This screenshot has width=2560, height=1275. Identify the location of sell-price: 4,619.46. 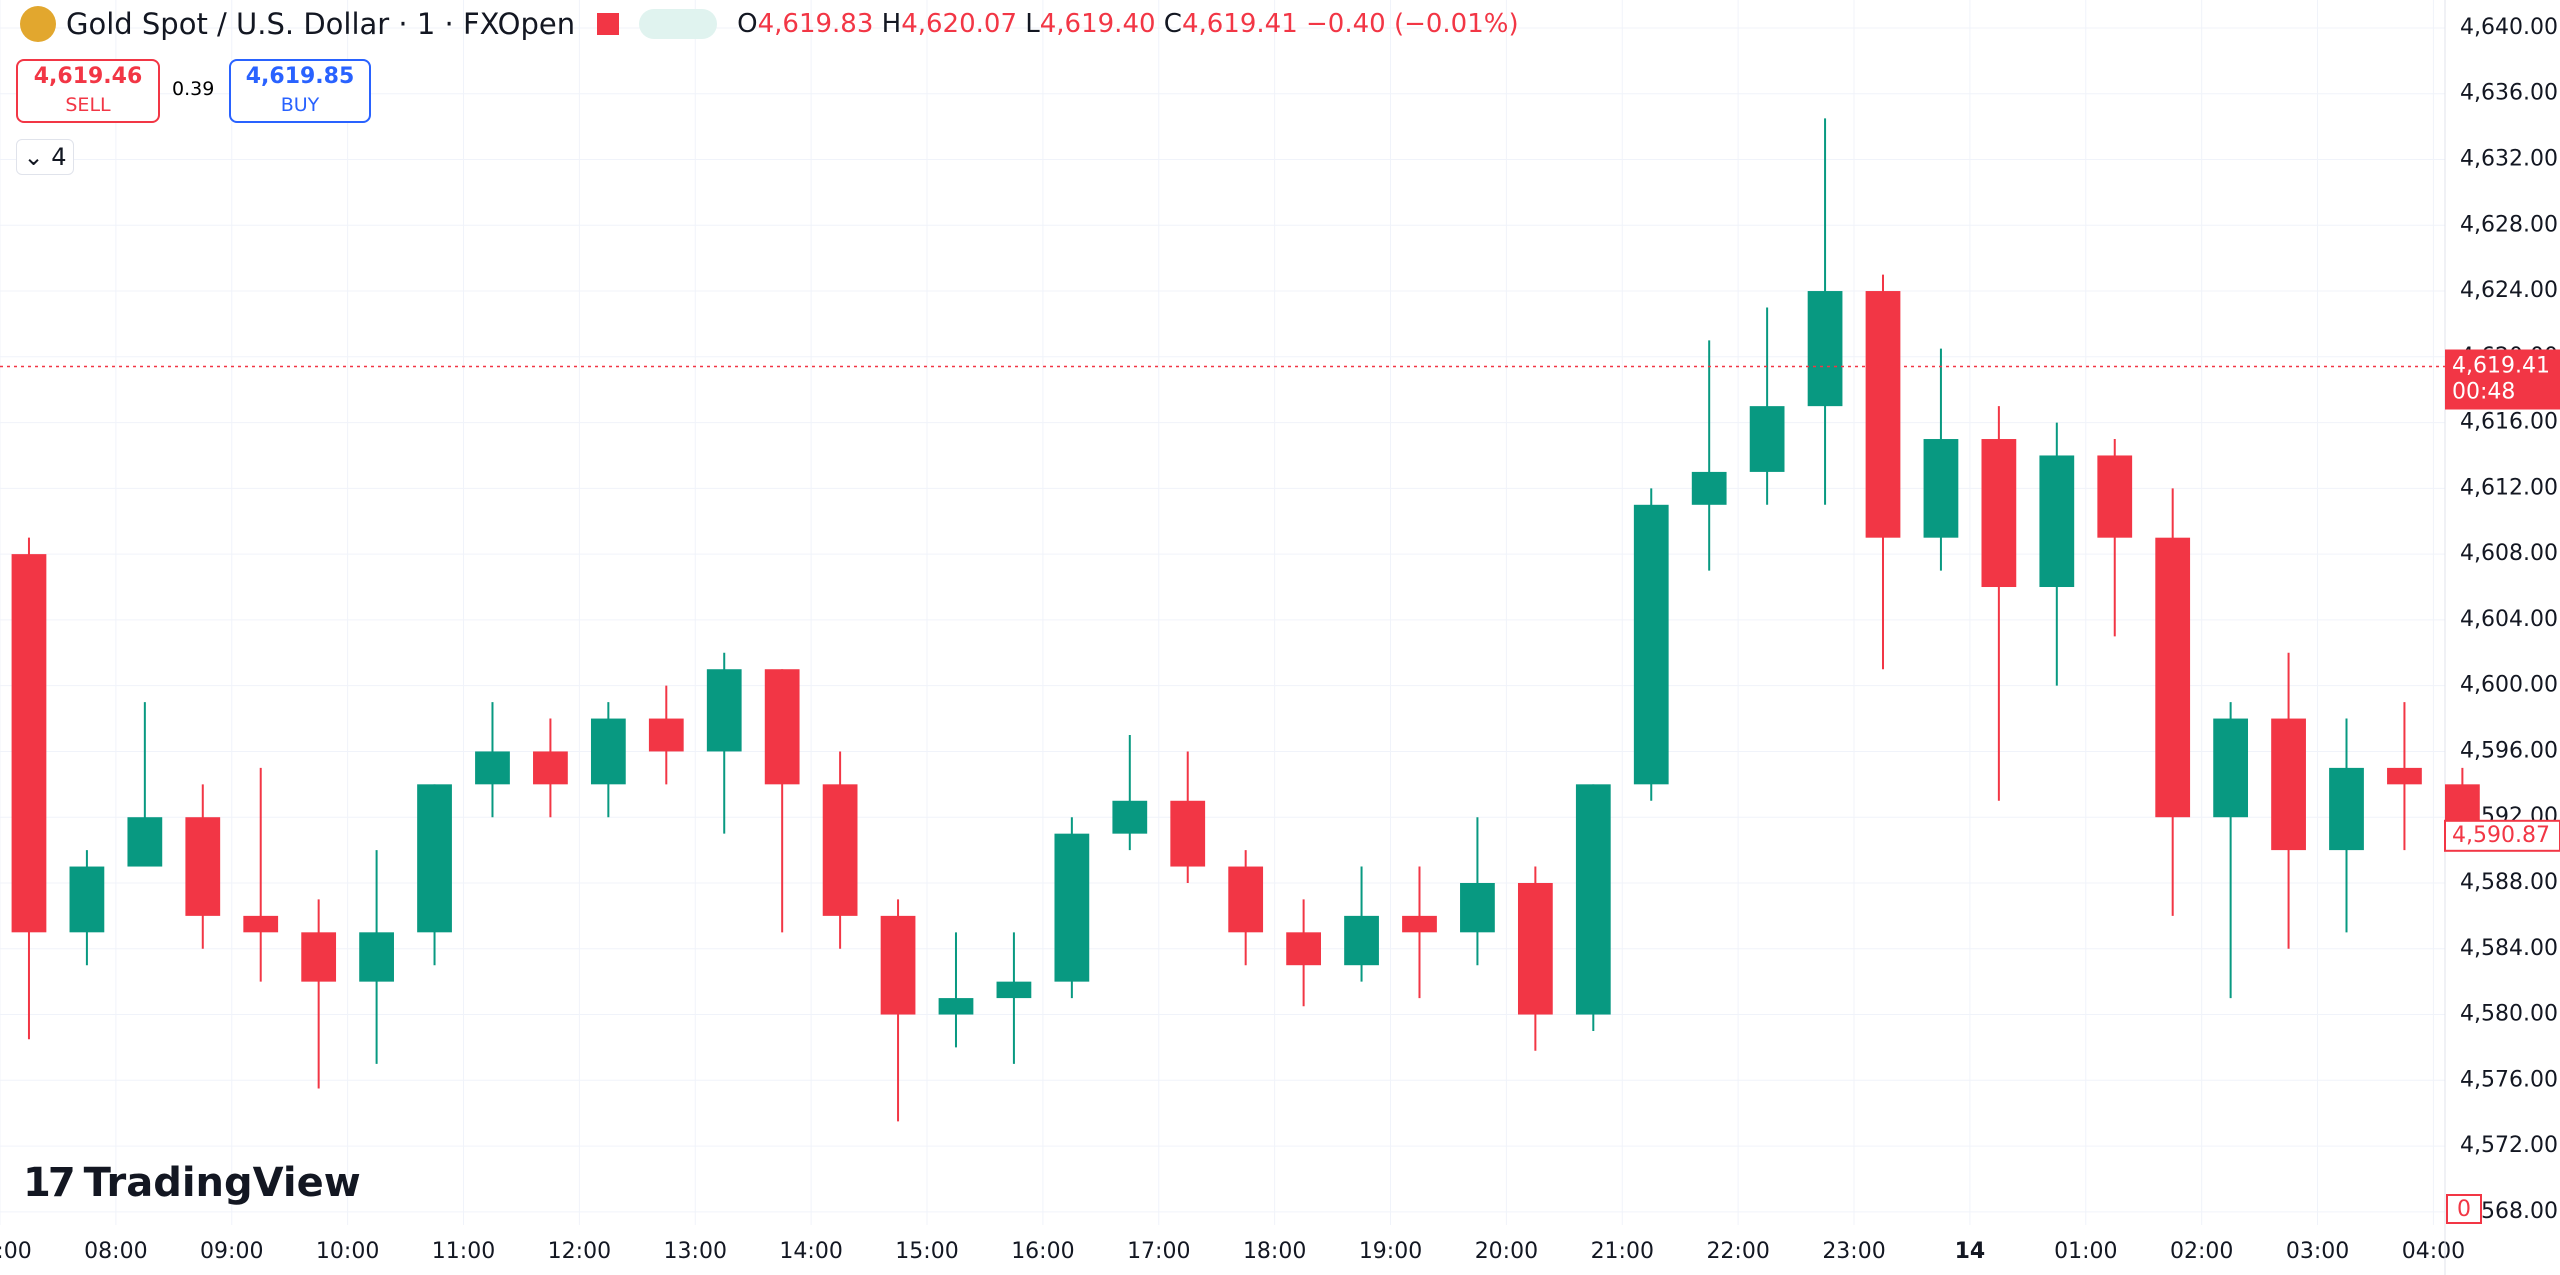
(88, 76).